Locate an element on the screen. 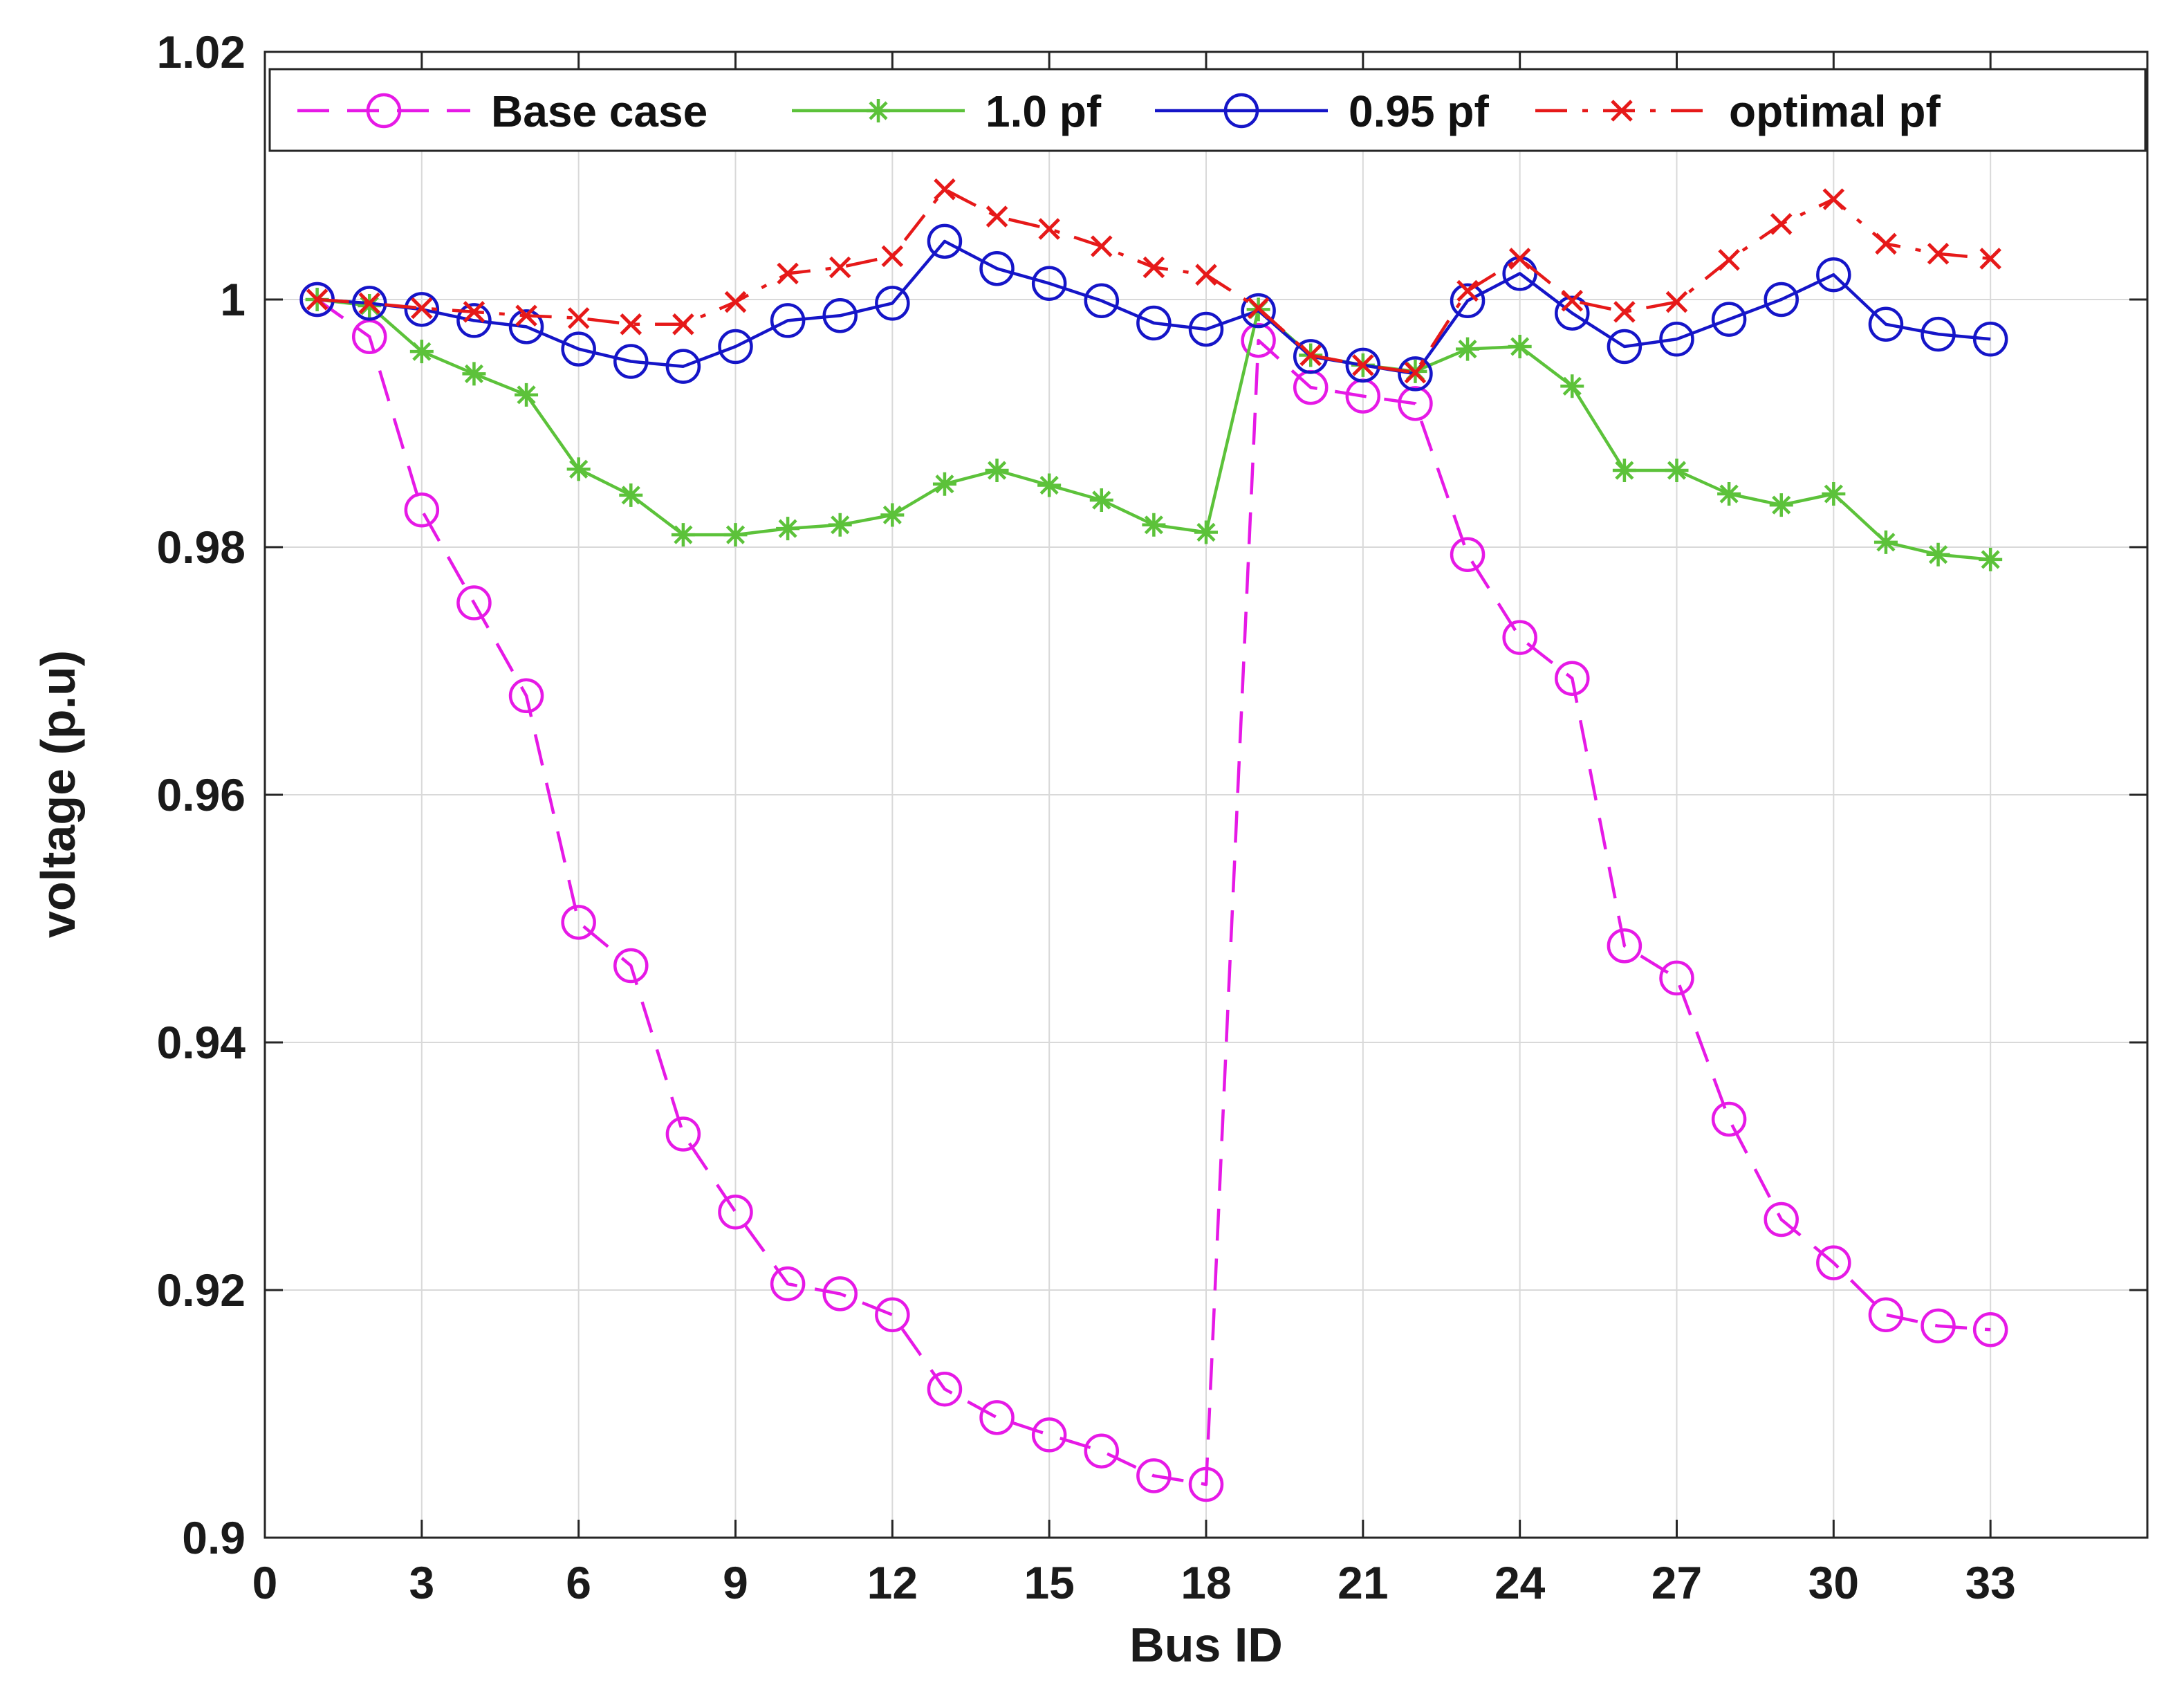  legend-items: Base case 1.0 pf 0.95 pf optimal pf is located at coordinates (1119, 111).